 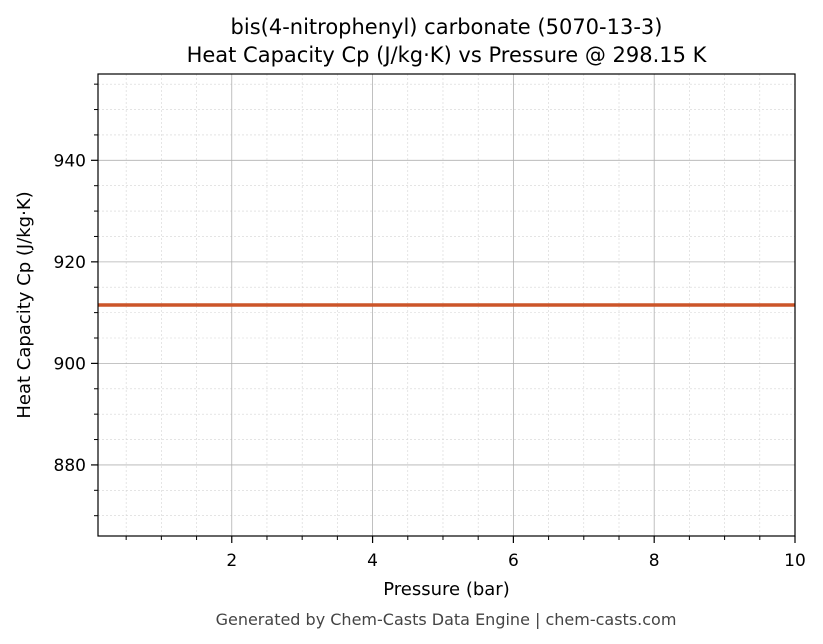 I want to click on x-axis-label: Pressure (bar), so click(x=446, y=589).